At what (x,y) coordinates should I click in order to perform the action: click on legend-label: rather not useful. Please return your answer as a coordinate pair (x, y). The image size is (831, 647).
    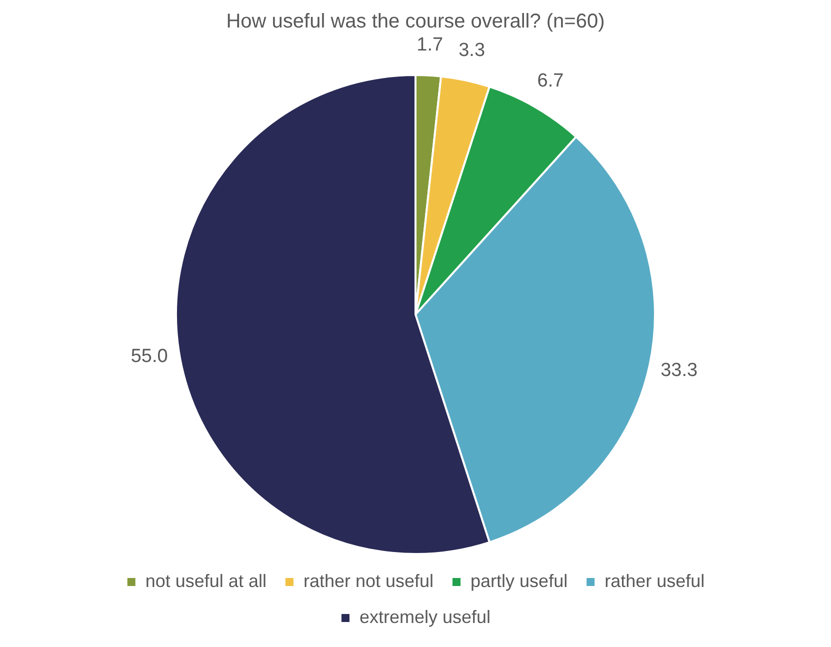
    Looking at the image, I should click on (368, 580).